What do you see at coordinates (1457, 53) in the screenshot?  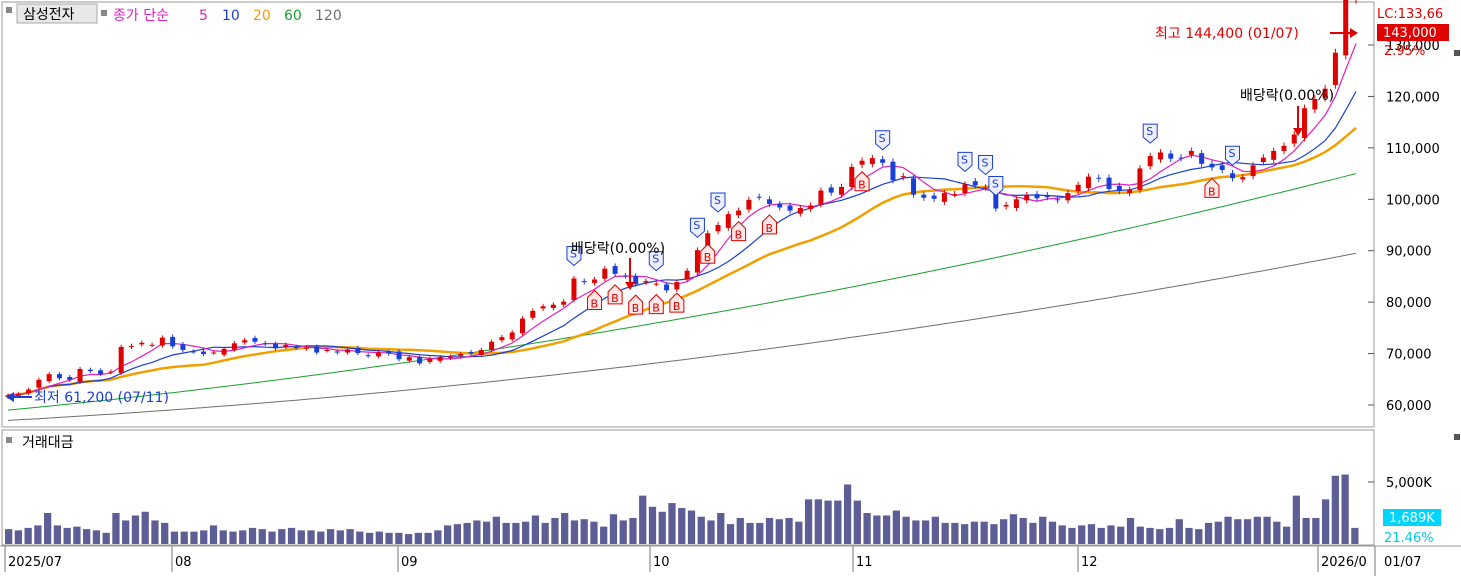 I see `panel-resize-icon-top` at bounding box center [1457, 53].